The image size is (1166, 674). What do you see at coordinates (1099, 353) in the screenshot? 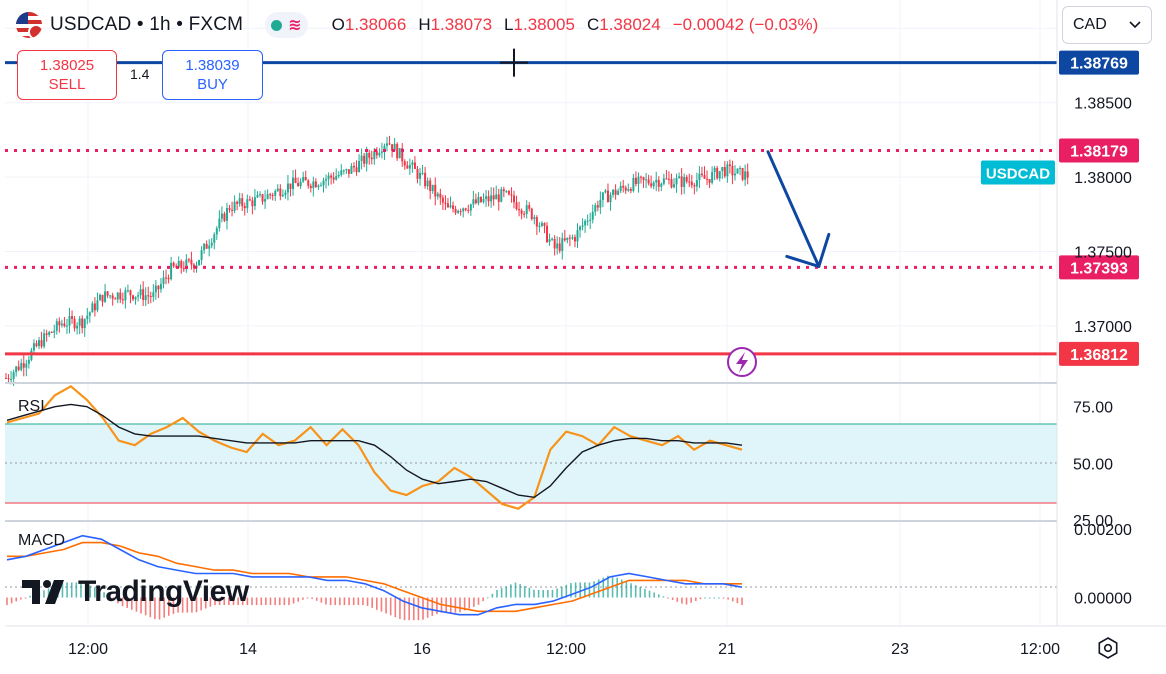
I see `level-price-label: 1.36812` at bounding box center [1099, 353].